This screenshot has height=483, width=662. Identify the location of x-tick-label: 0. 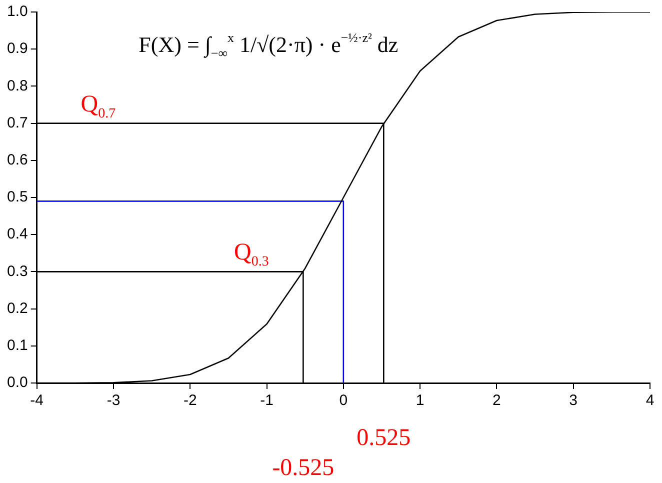
(343, 401).